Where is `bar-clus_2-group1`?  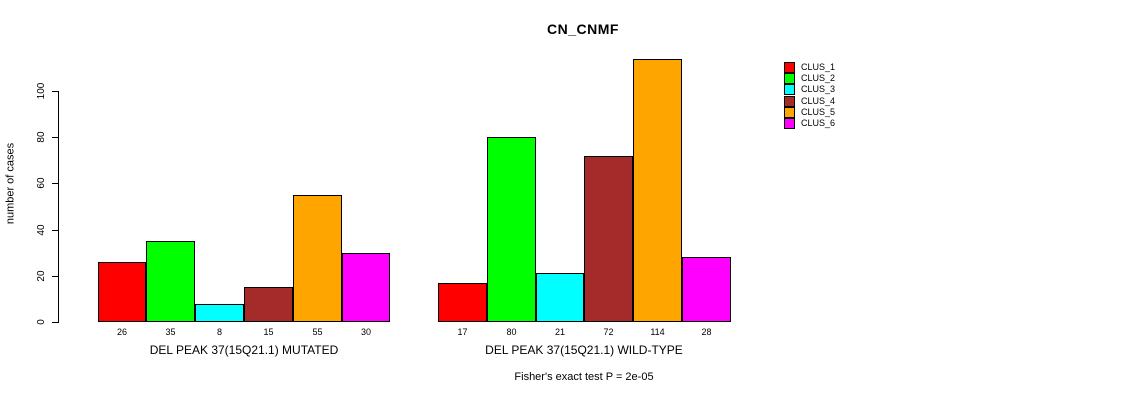 bar-clus_2-group1 is located at coordinates (170, 281).